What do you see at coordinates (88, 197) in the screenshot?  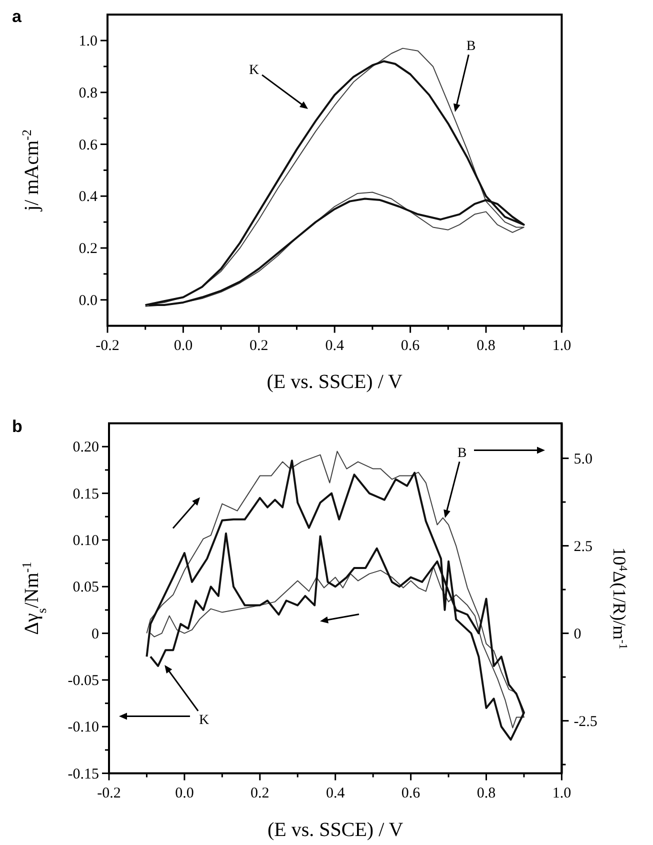 I see `y-tick-label: 0.4` at bounding box center [88, 197].